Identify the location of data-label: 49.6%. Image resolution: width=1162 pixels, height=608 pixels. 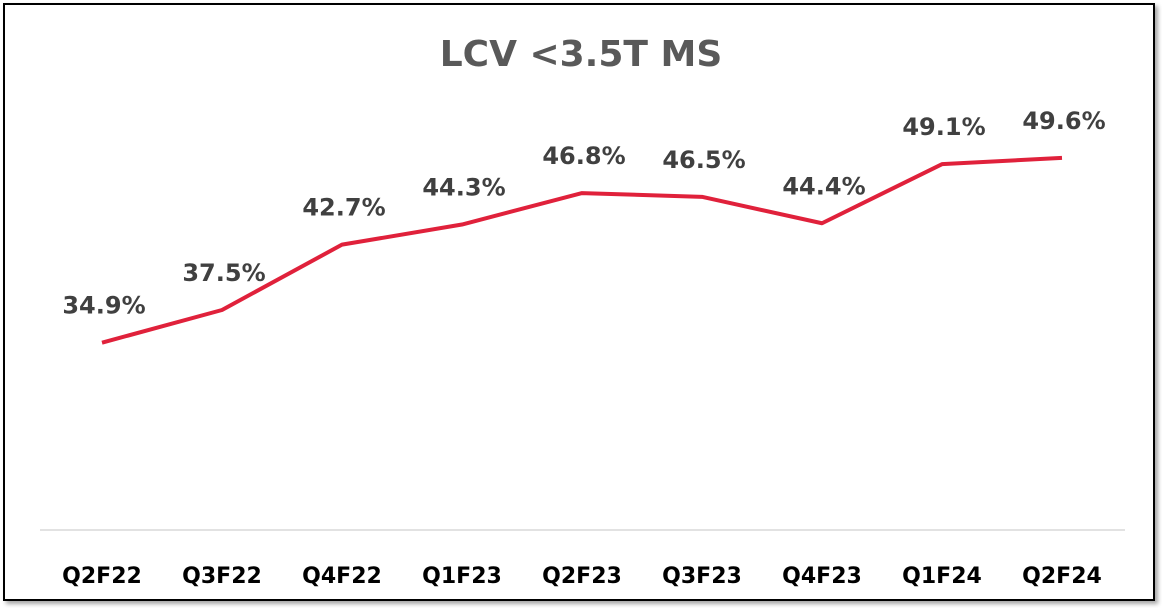
(1063, 121).